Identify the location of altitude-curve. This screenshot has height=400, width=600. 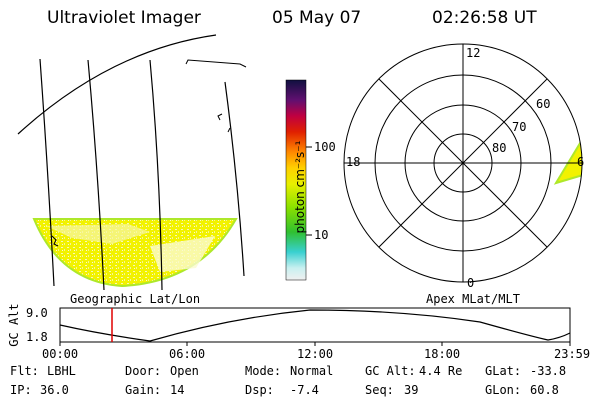
(315, 325).